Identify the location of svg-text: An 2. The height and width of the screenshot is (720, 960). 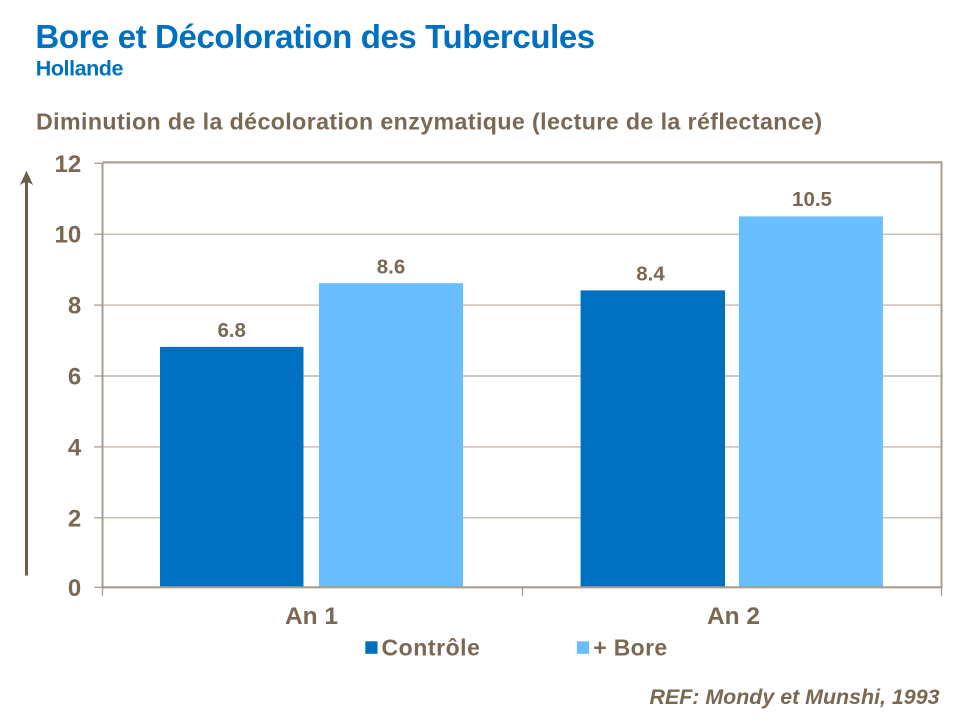
(733, 616).